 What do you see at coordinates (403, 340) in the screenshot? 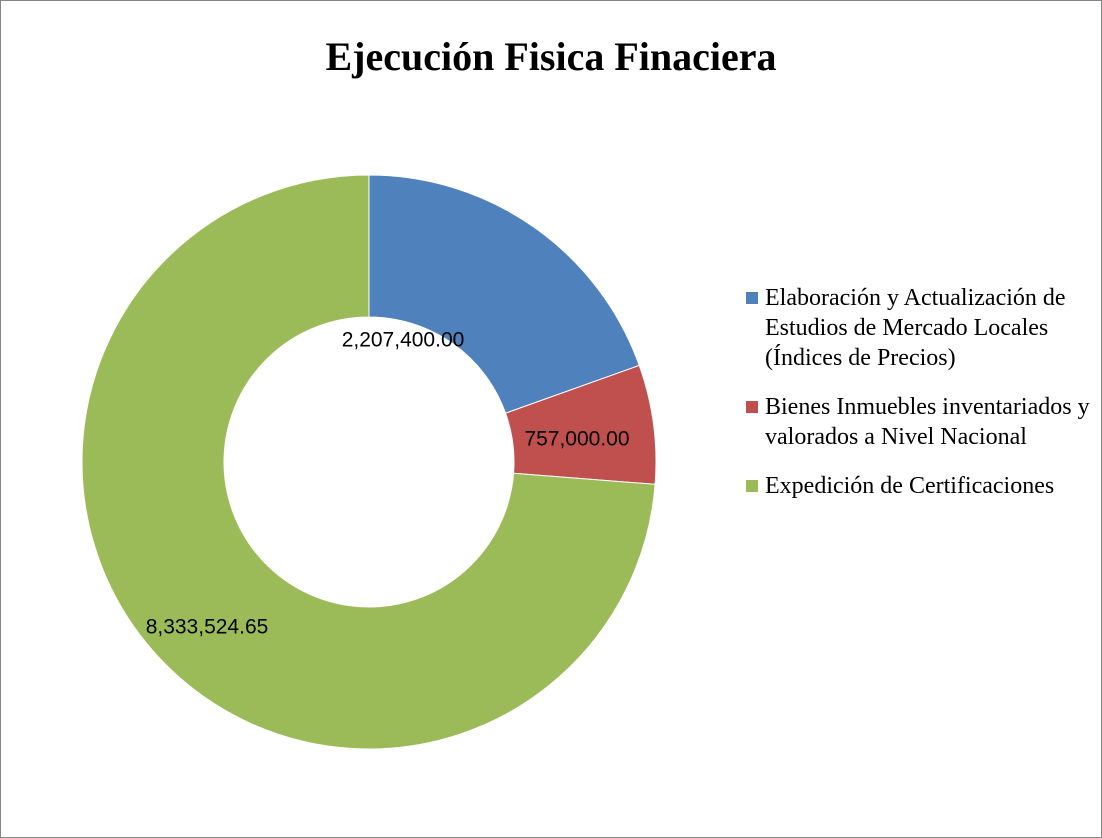
I see `data-label: 2,207,400.00` at bounding box center [403, 340].